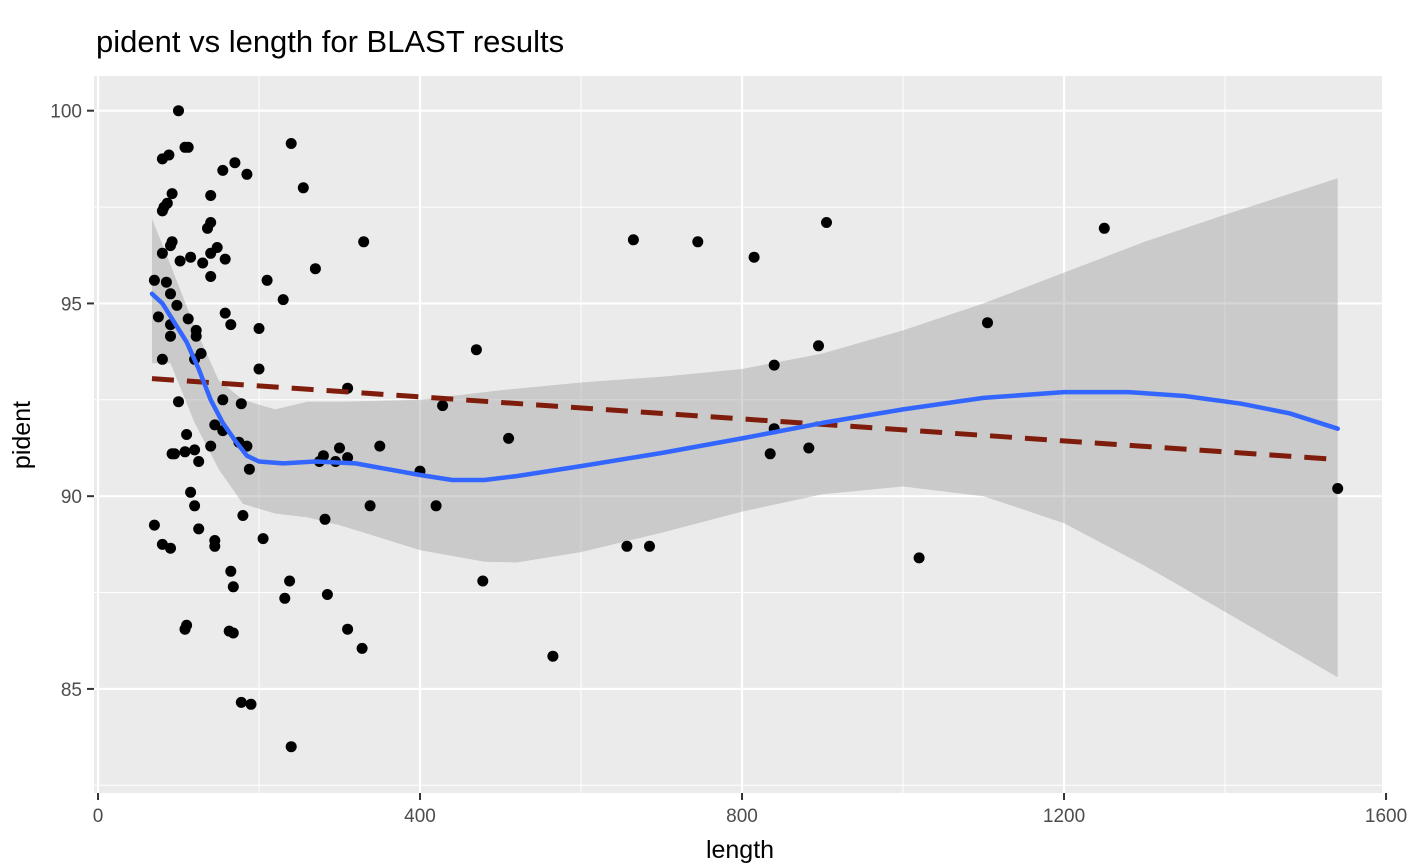  What do you see at coordinates (72, 401) in the screenshot?
I see `y-axis: 85 90 95 100` at bounding box center [72, 401].